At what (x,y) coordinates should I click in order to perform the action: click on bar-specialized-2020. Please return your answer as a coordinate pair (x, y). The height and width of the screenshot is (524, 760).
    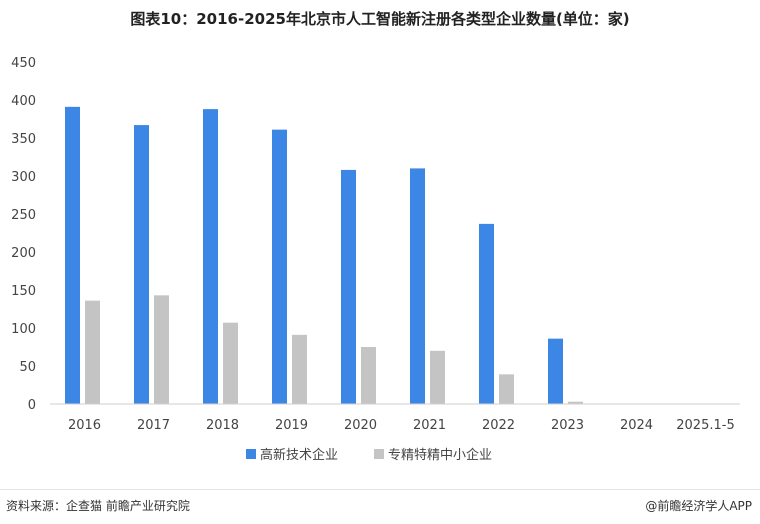
    Looking at the image, I should click on (368, 375).